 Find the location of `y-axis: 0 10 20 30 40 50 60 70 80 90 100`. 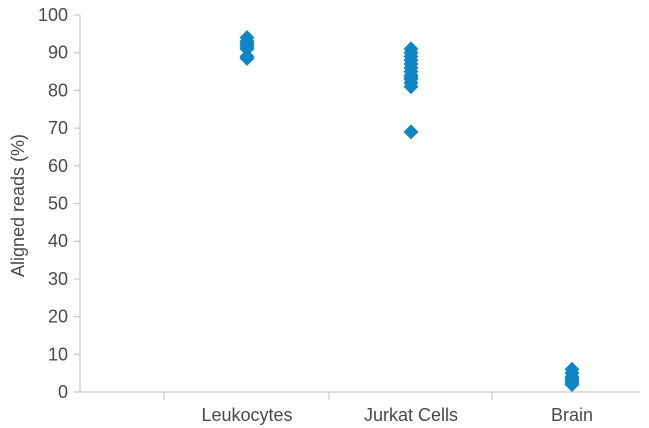

y-axis: 0 10 20 30 40 50 60 70 80 90 100 is located at coordinates (59, 203).